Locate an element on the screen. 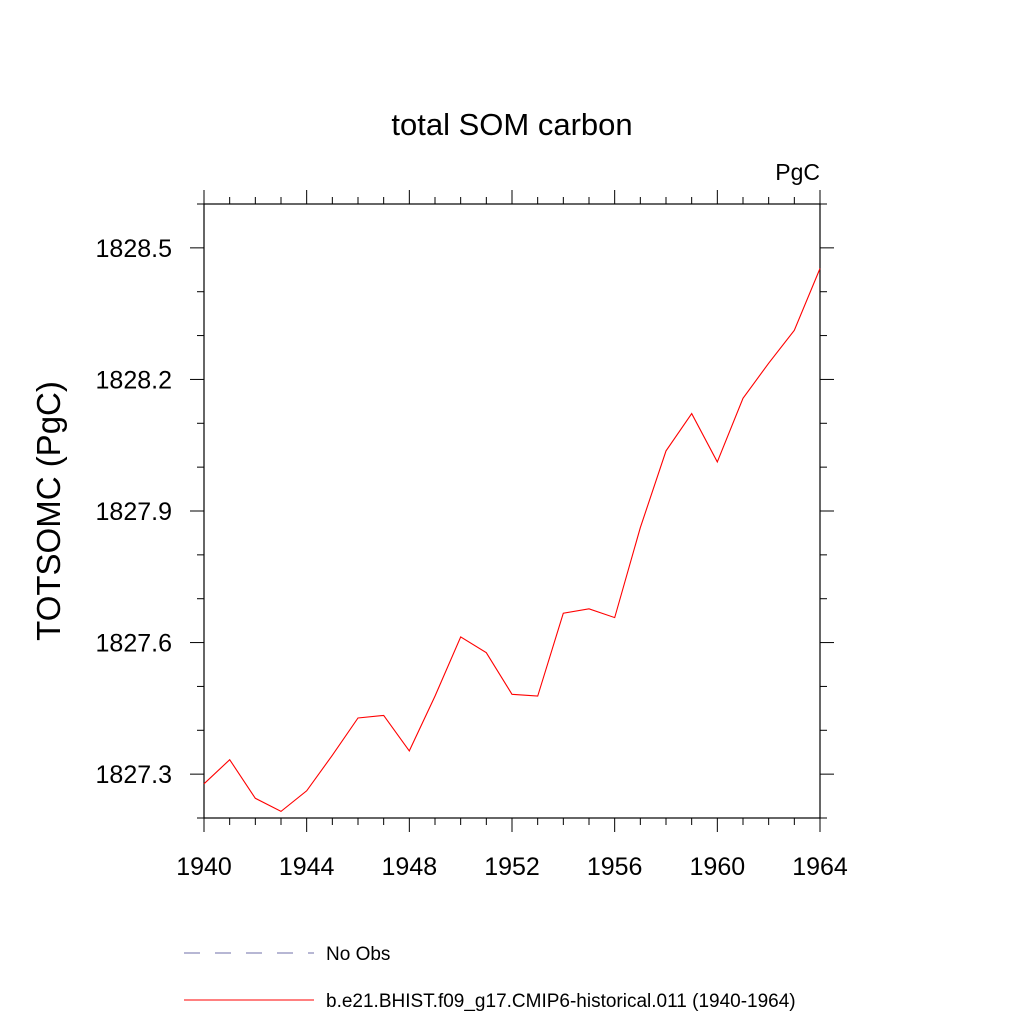 The image size is (1024, 1024). x-tick-label: 1964 is located at coordinates (820, 867).